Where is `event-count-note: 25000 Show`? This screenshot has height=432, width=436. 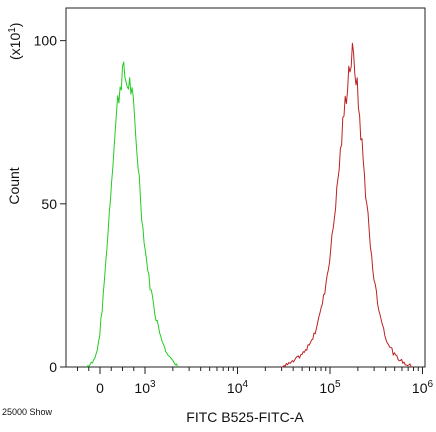
event-count-note: 25000 Show is located at coordinates (27, 412).